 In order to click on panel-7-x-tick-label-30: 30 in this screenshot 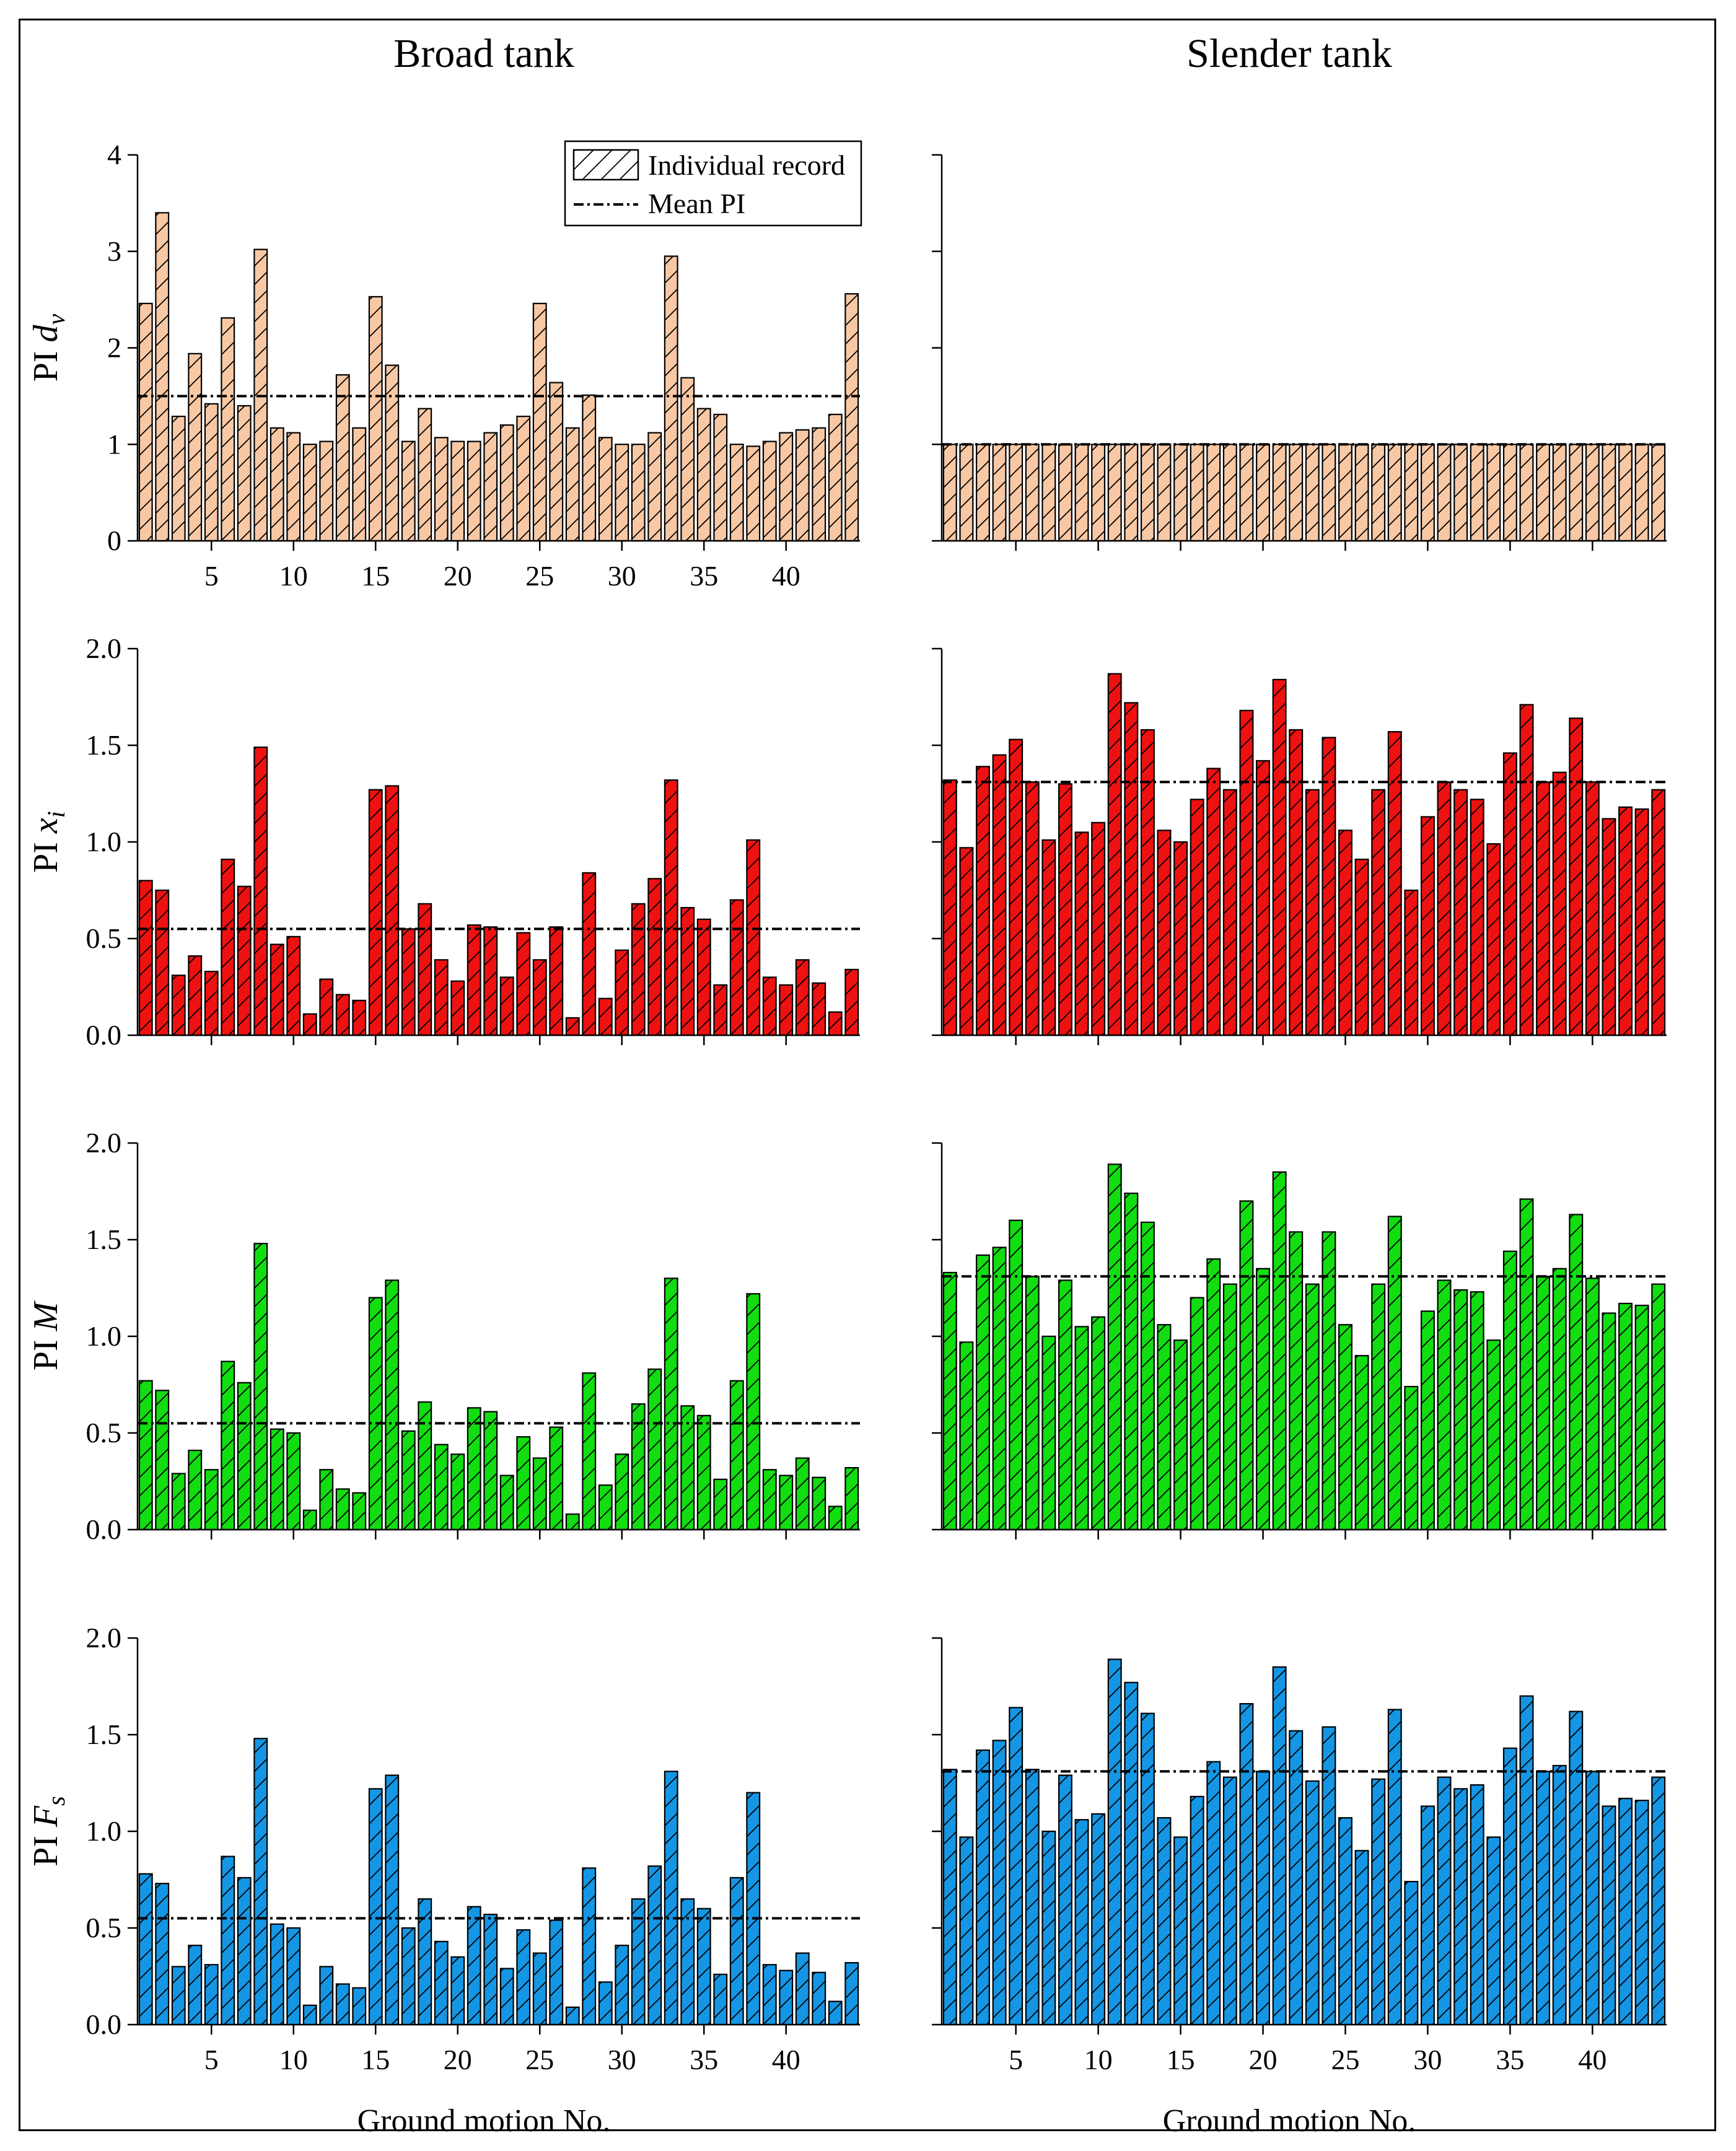, I will do `click(622, 2060)`.